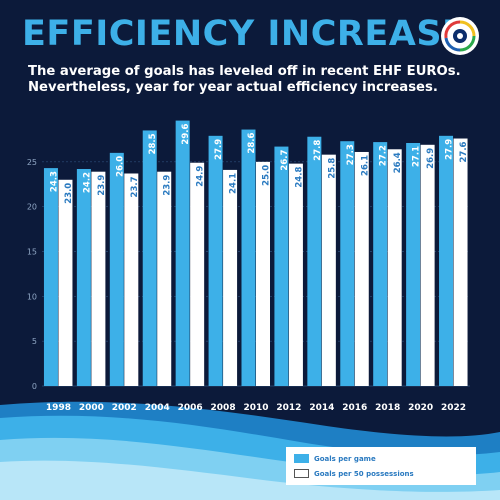 The width and height of the screenshot is (500, 500). I want to click on legend-swatch-goals-per-50-possessions, so click(301, 473).